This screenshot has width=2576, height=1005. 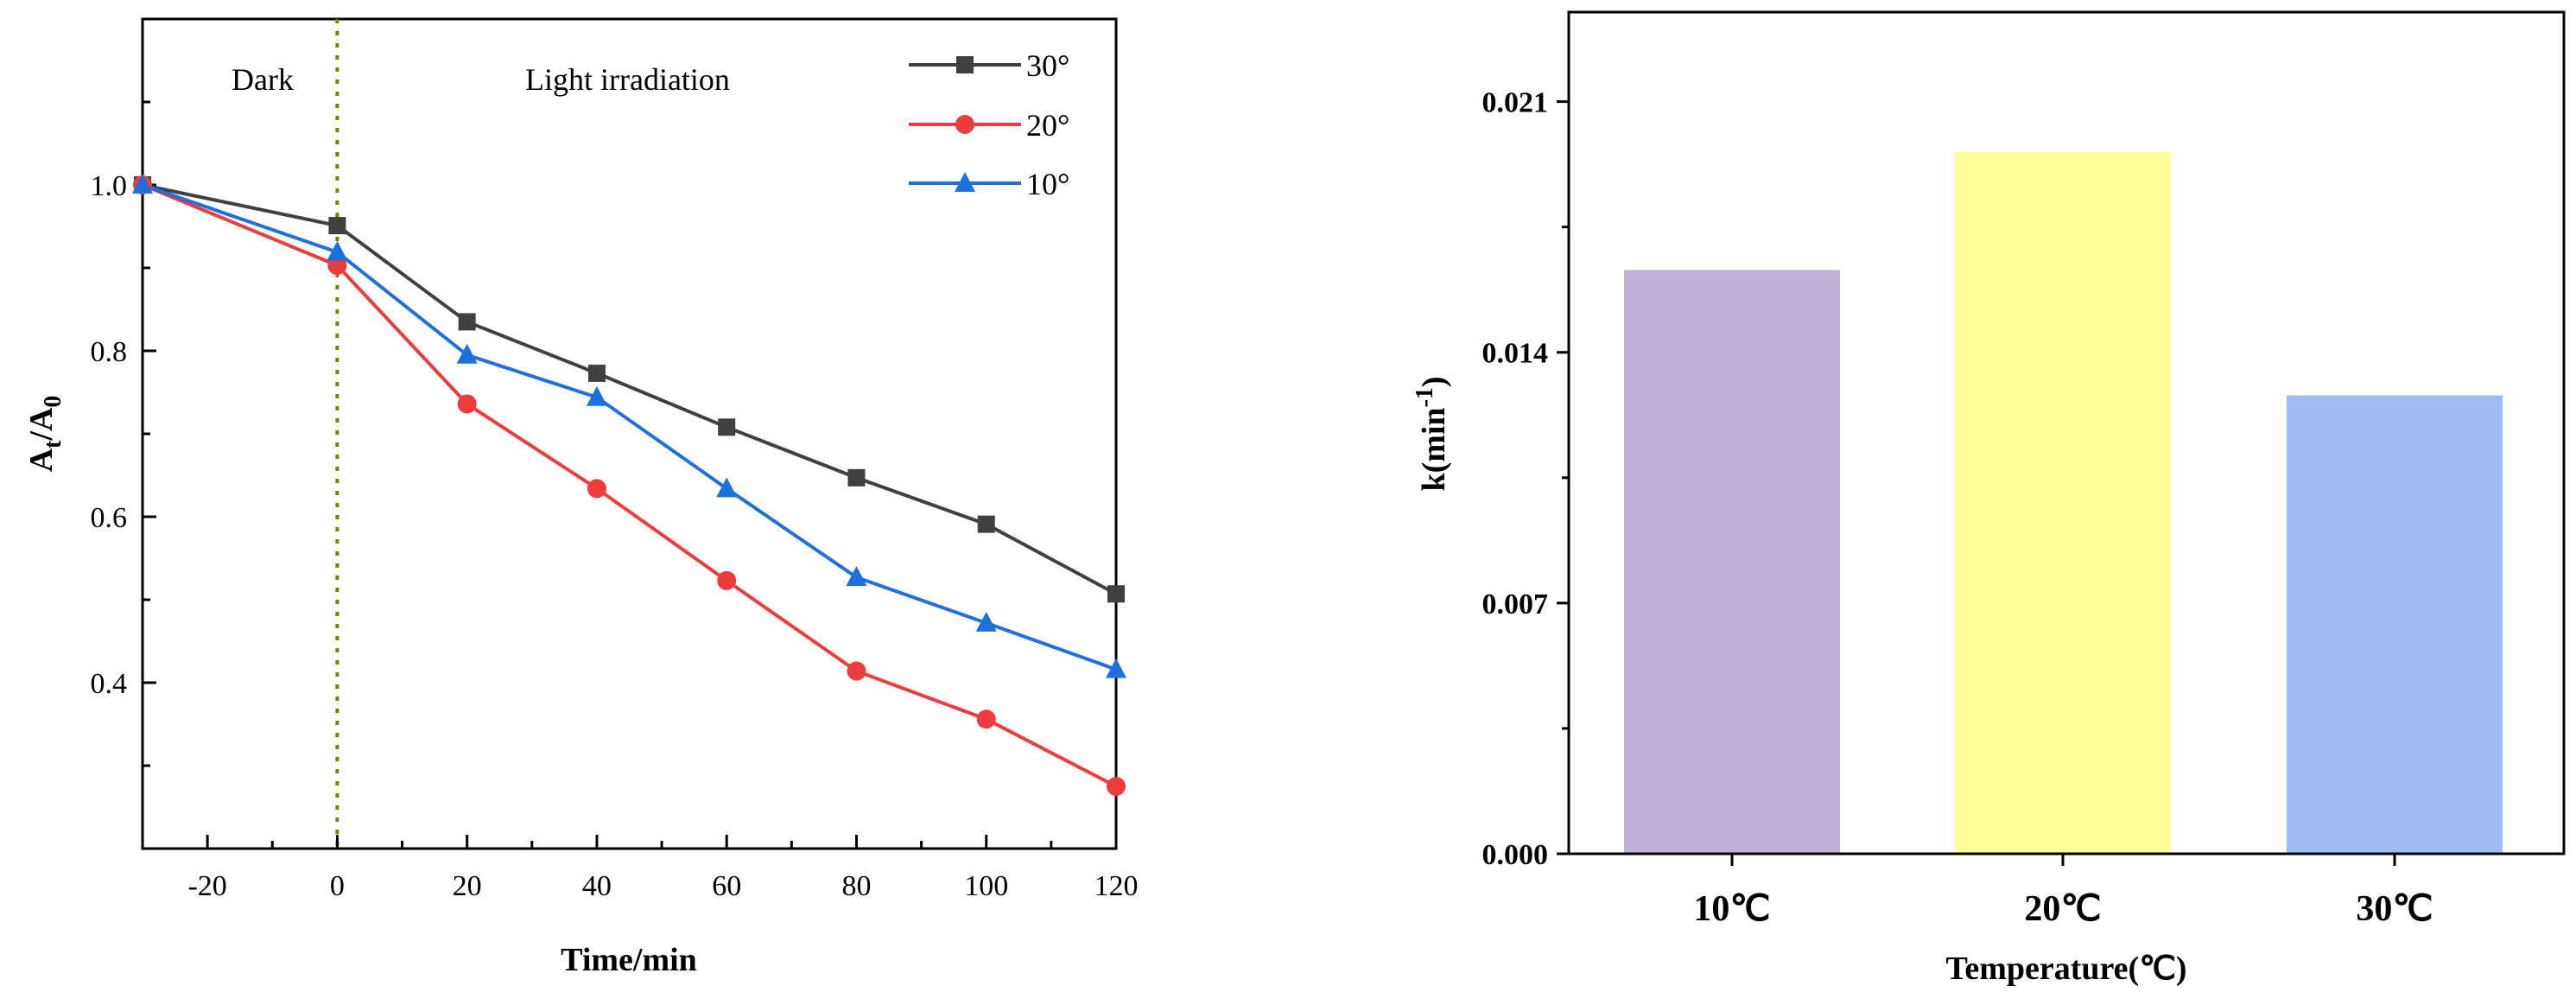 I want to click on left-y-tick-label: 0.4, so click(x=109, y=684).